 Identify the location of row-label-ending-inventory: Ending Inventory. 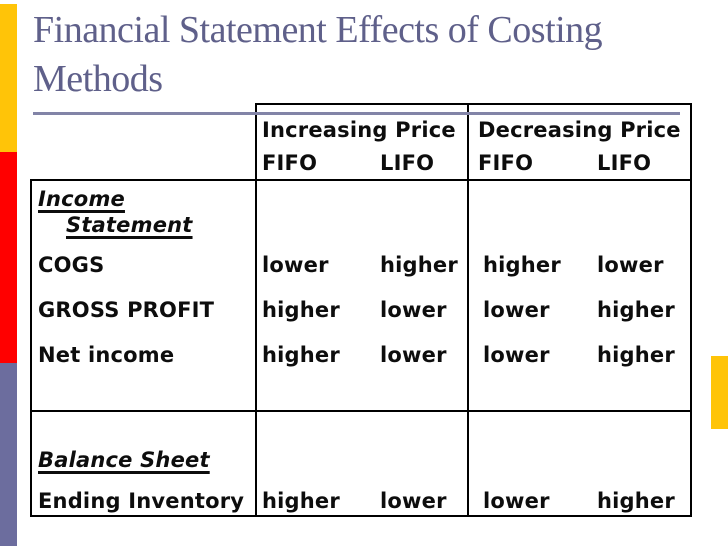
(141, 501).